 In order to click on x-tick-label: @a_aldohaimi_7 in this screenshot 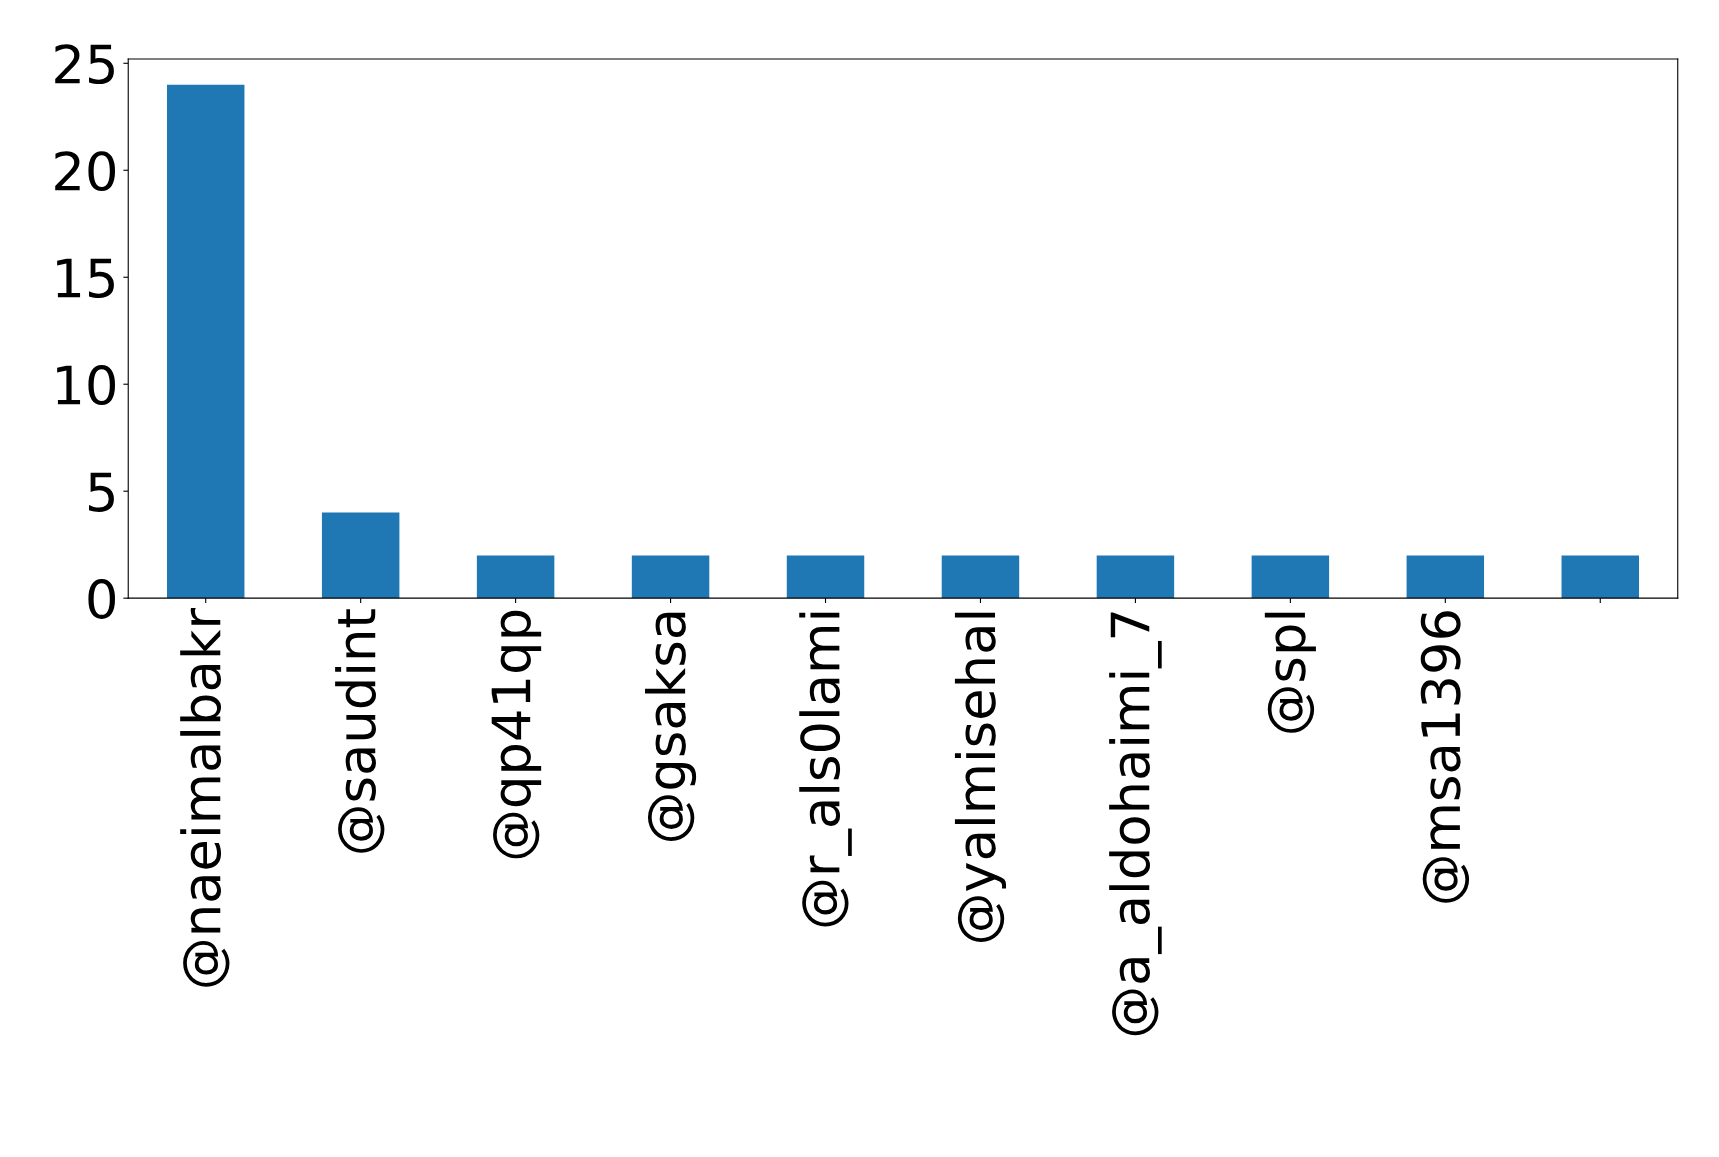, I will do `click(1135, 824)`.